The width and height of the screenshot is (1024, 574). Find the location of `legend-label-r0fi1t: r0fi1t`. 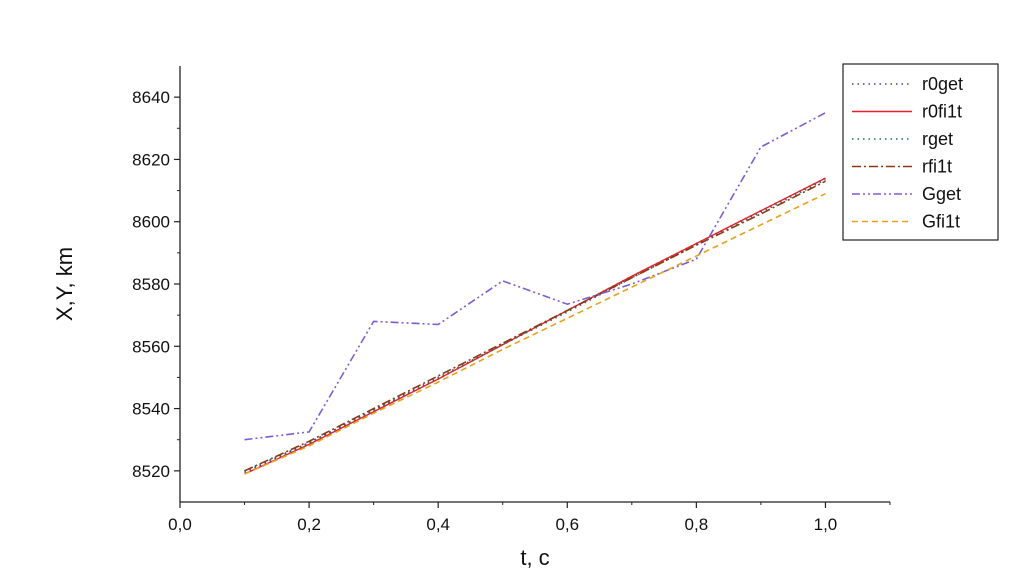

legend-label-r0fi1t: r0fi1t is located at coordinates (942, 112).